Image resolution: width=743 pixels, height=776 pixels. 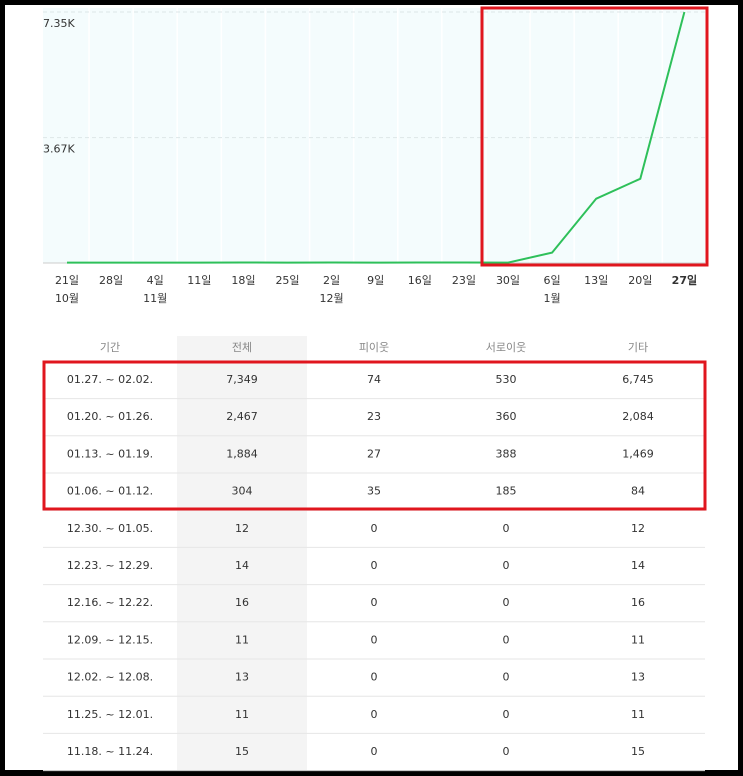 What do you see at coordinates (110, 491) in the screenshot?
I see `cell: 01.06. ~ 01.12.` at bounding box center [110, 491].